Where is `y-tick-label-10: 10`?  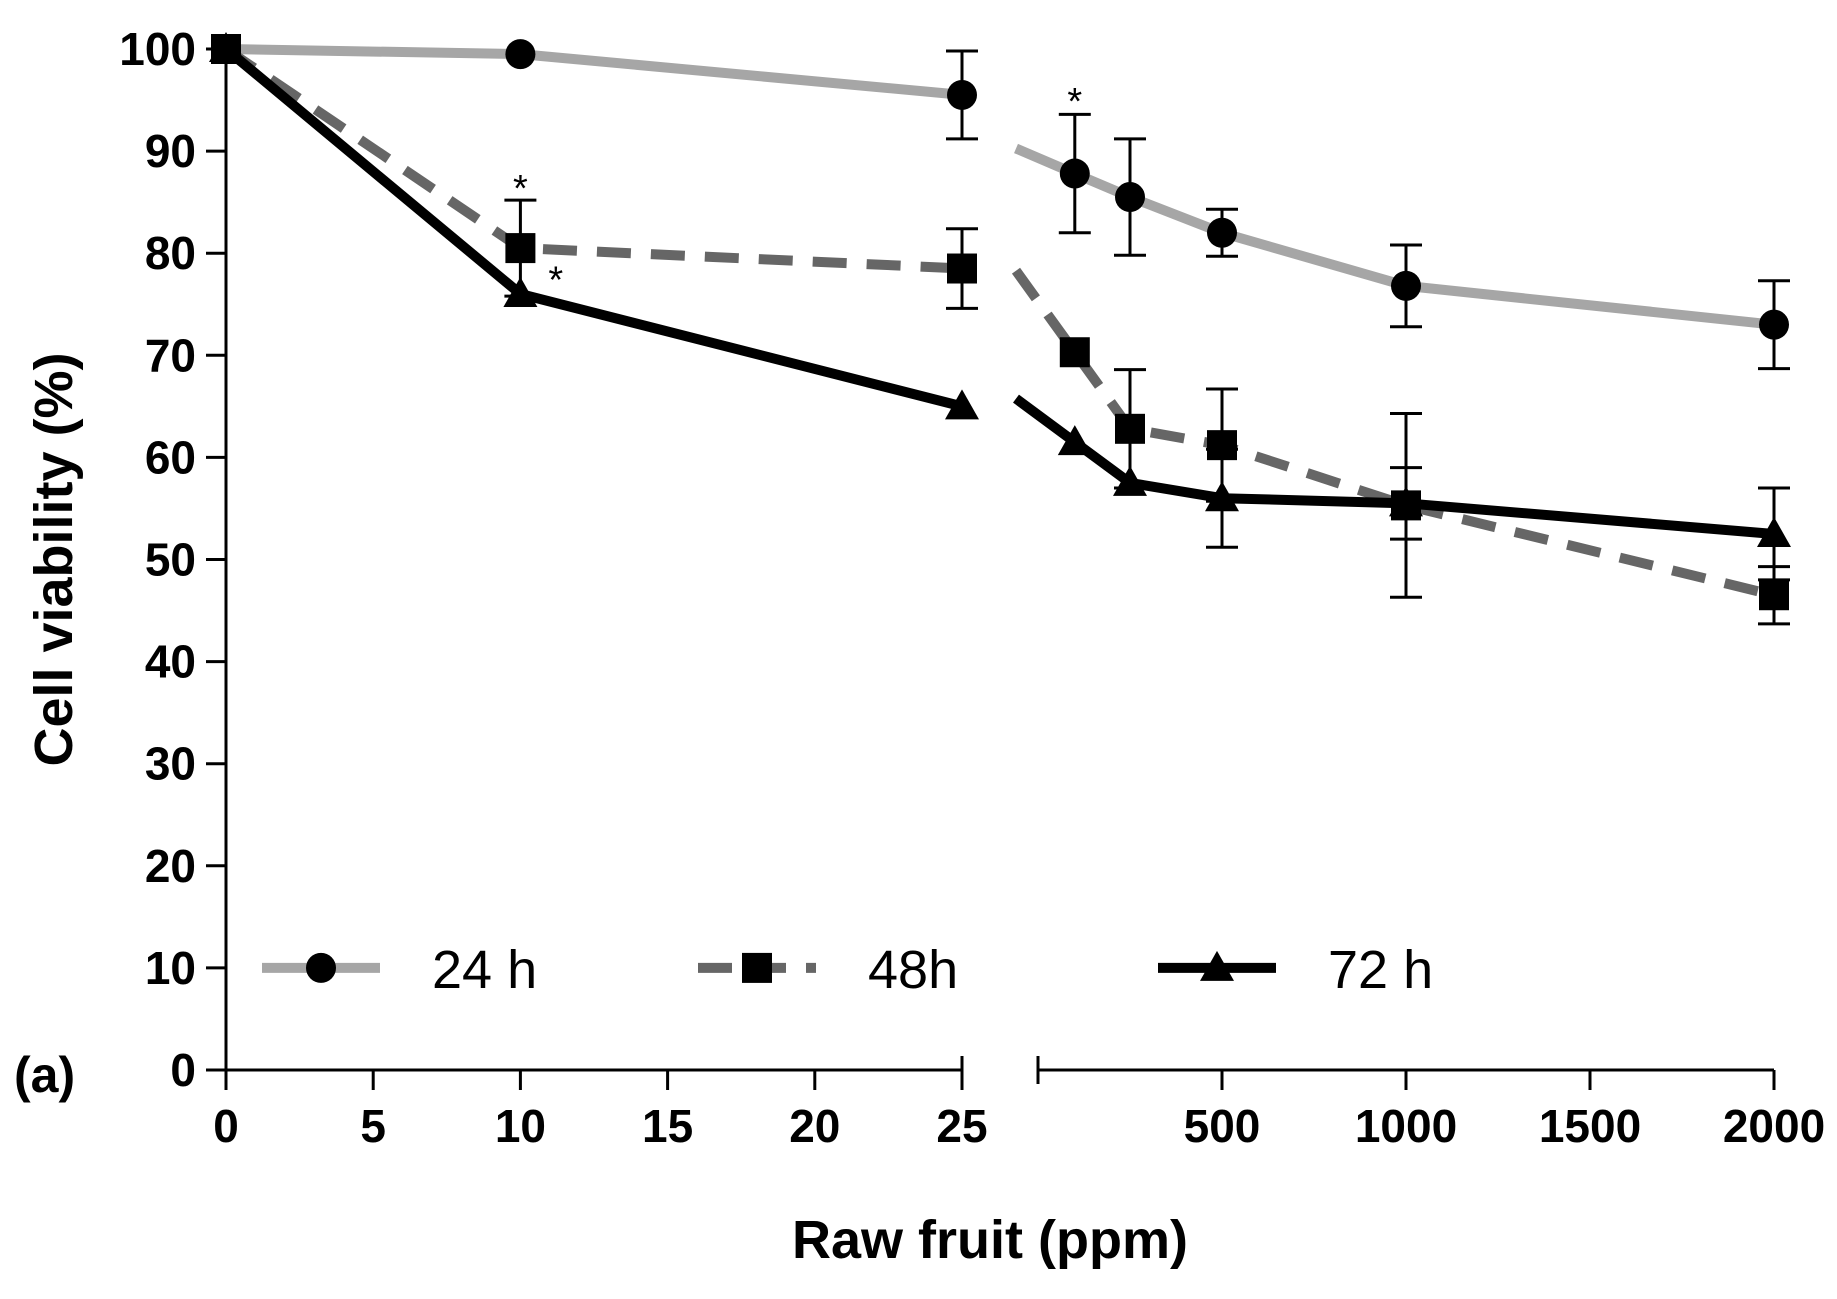
y-tick-label-10: 10 is located at coordinates (170, 968).